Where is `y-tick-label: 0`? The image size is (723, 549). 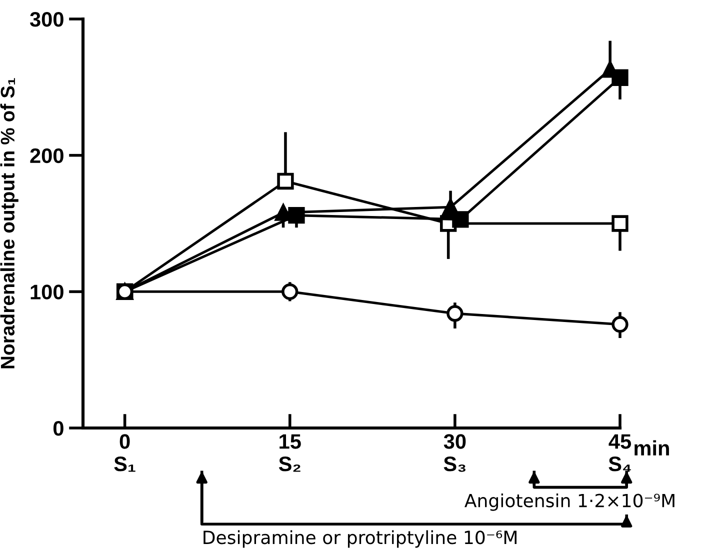
y-tick-label: 0 is located at coordinates (58, 428).